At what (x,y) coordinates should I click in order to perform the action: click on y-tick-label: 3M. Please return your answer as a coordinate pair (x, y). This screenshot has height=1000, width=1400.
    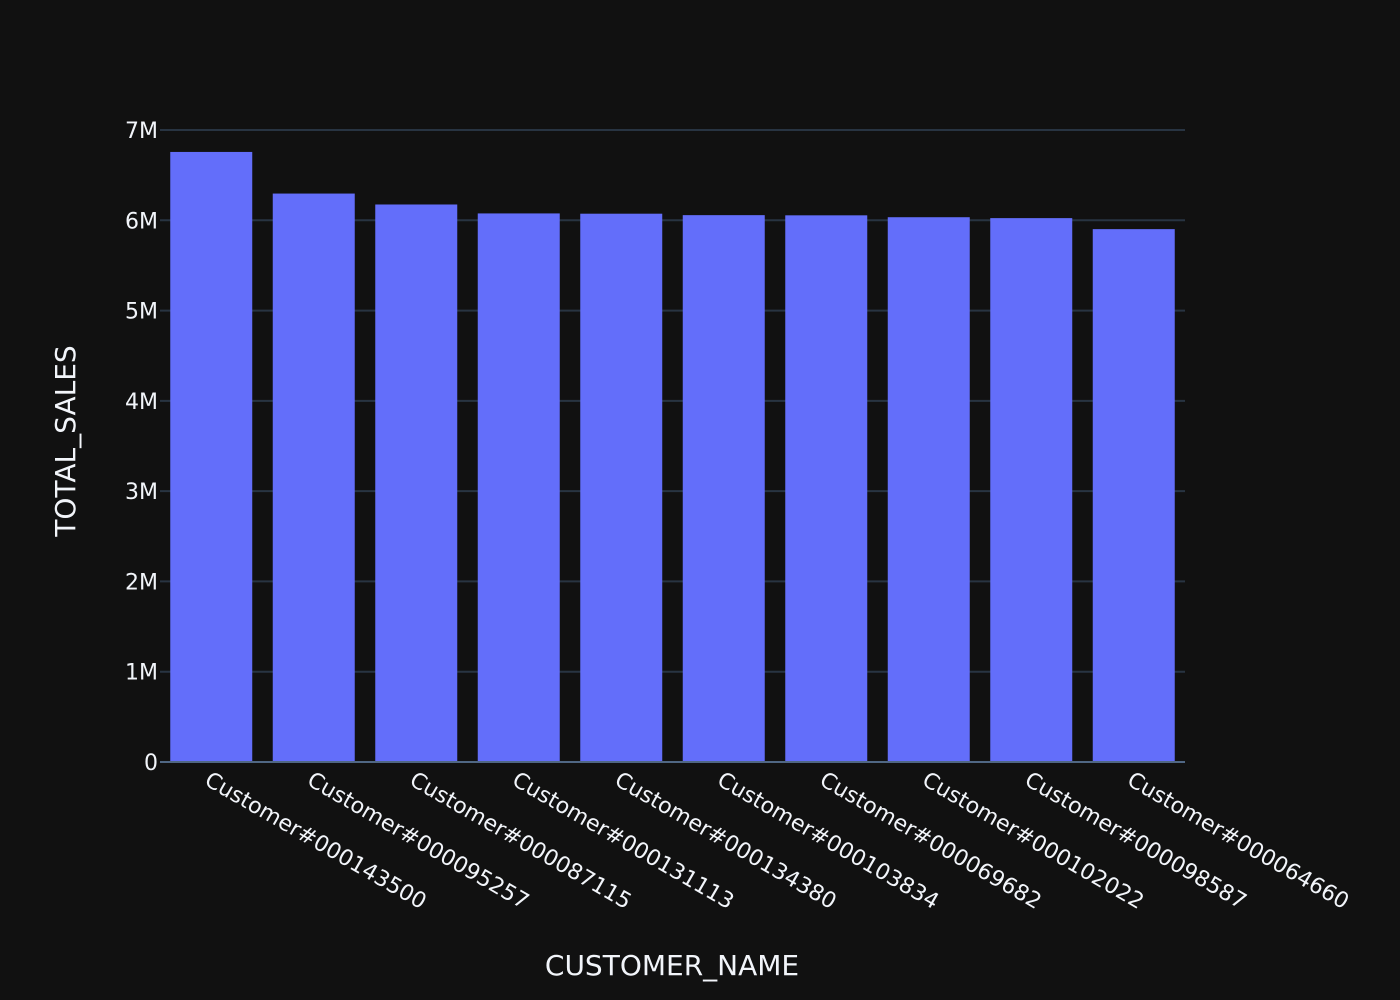
    Looking at the image, I should click on (141, 492).